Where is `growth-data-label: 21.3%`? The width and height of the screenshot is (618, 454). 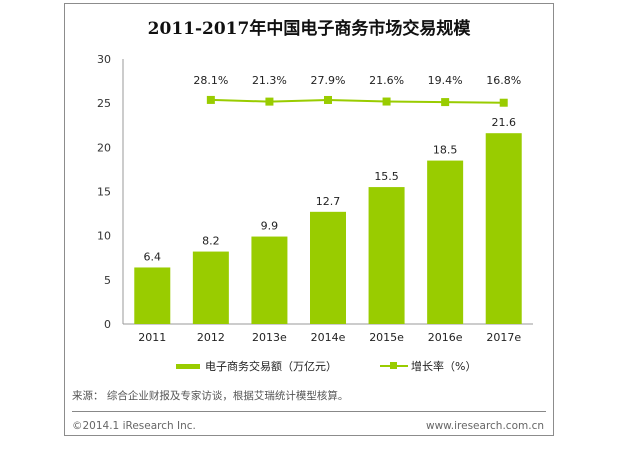 growth-data-label: 21.3% is located at coordinates (269, 80).